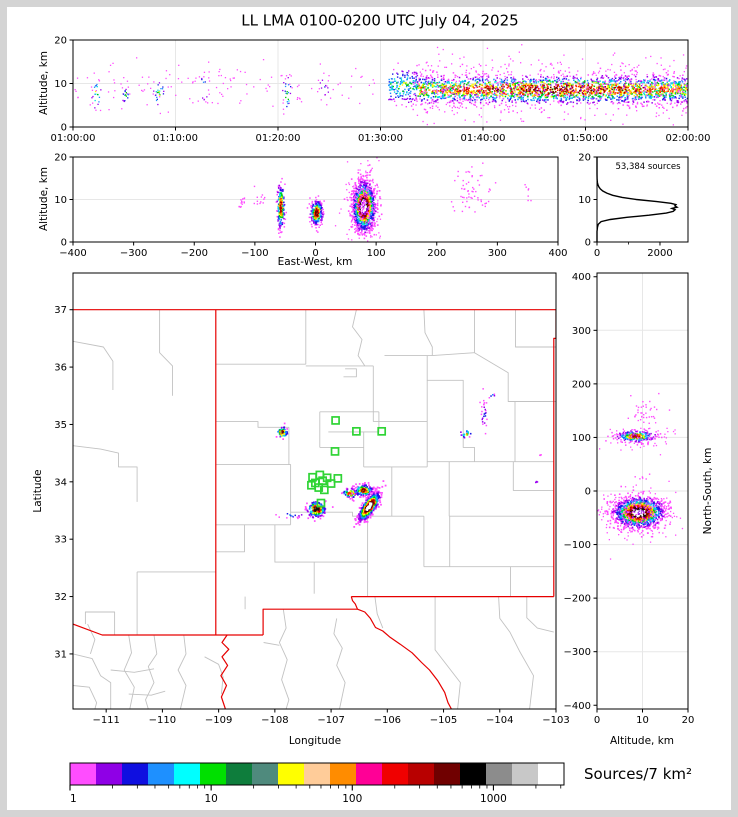 The image size is (738, 817). What do you see at coordinates (688, 138) in the screenshot?
I see `x-tick-label: 02:00:00` at bounding box center [688, 138].